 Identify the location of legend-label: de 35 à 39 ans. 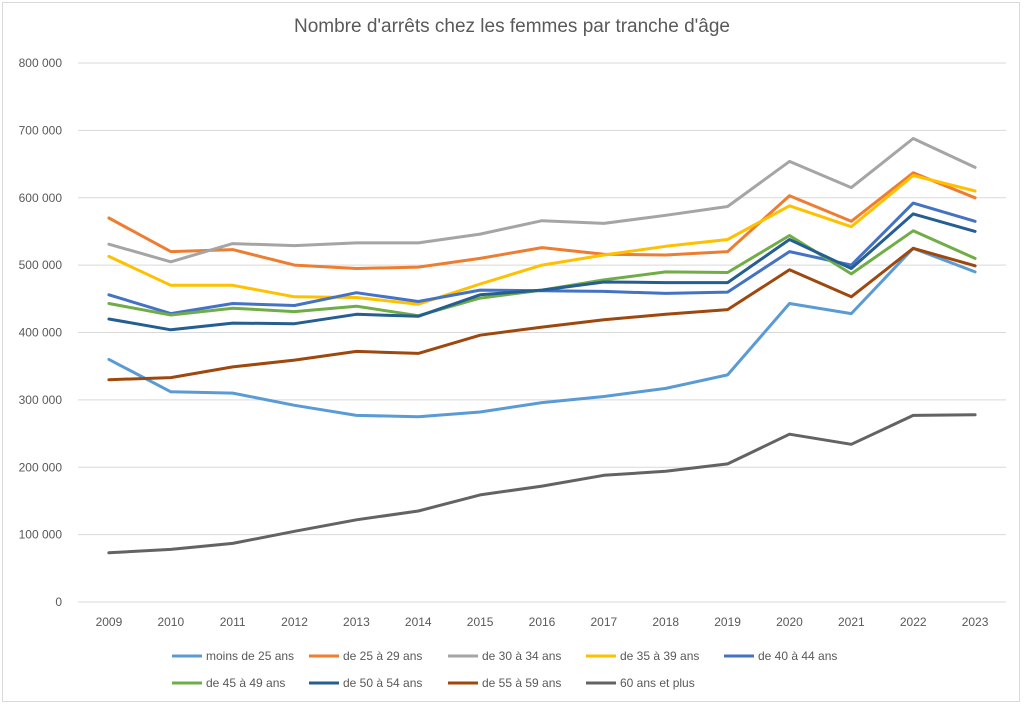
(659, 656).